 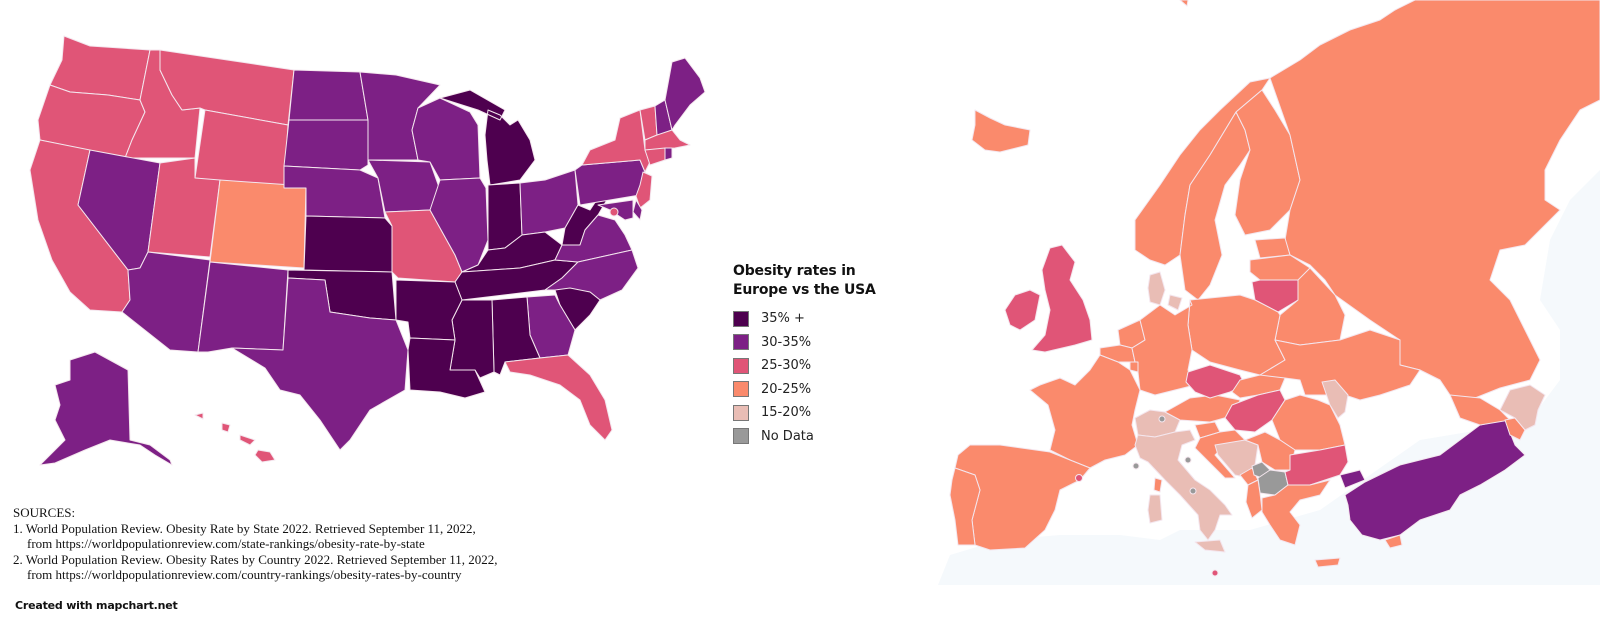 I want to click on country-iceland, so click(x=1001, y=131).